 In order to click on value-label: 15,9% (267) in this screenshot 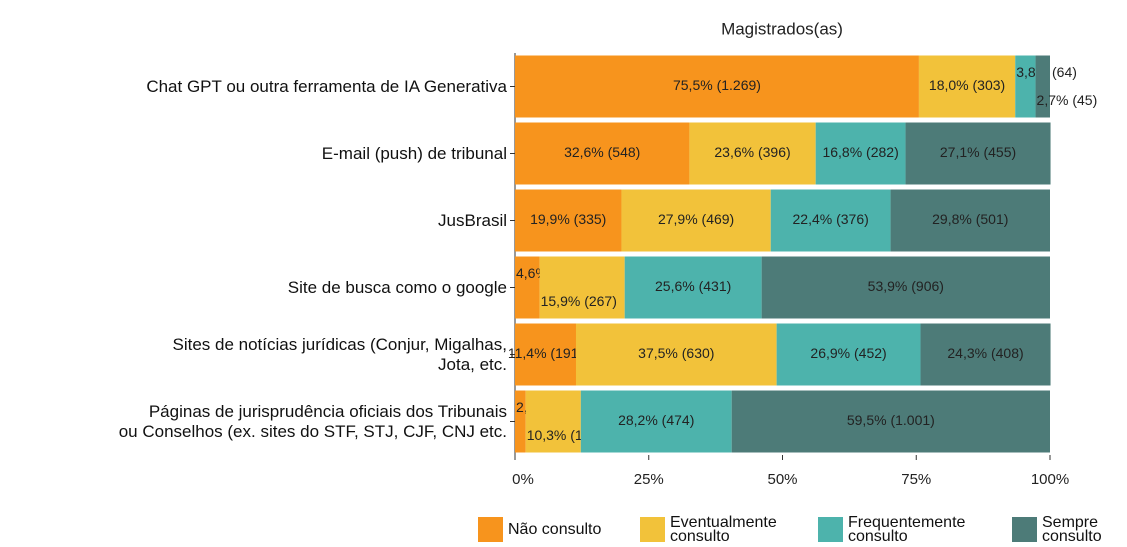, I will do `click(579, 301)`.